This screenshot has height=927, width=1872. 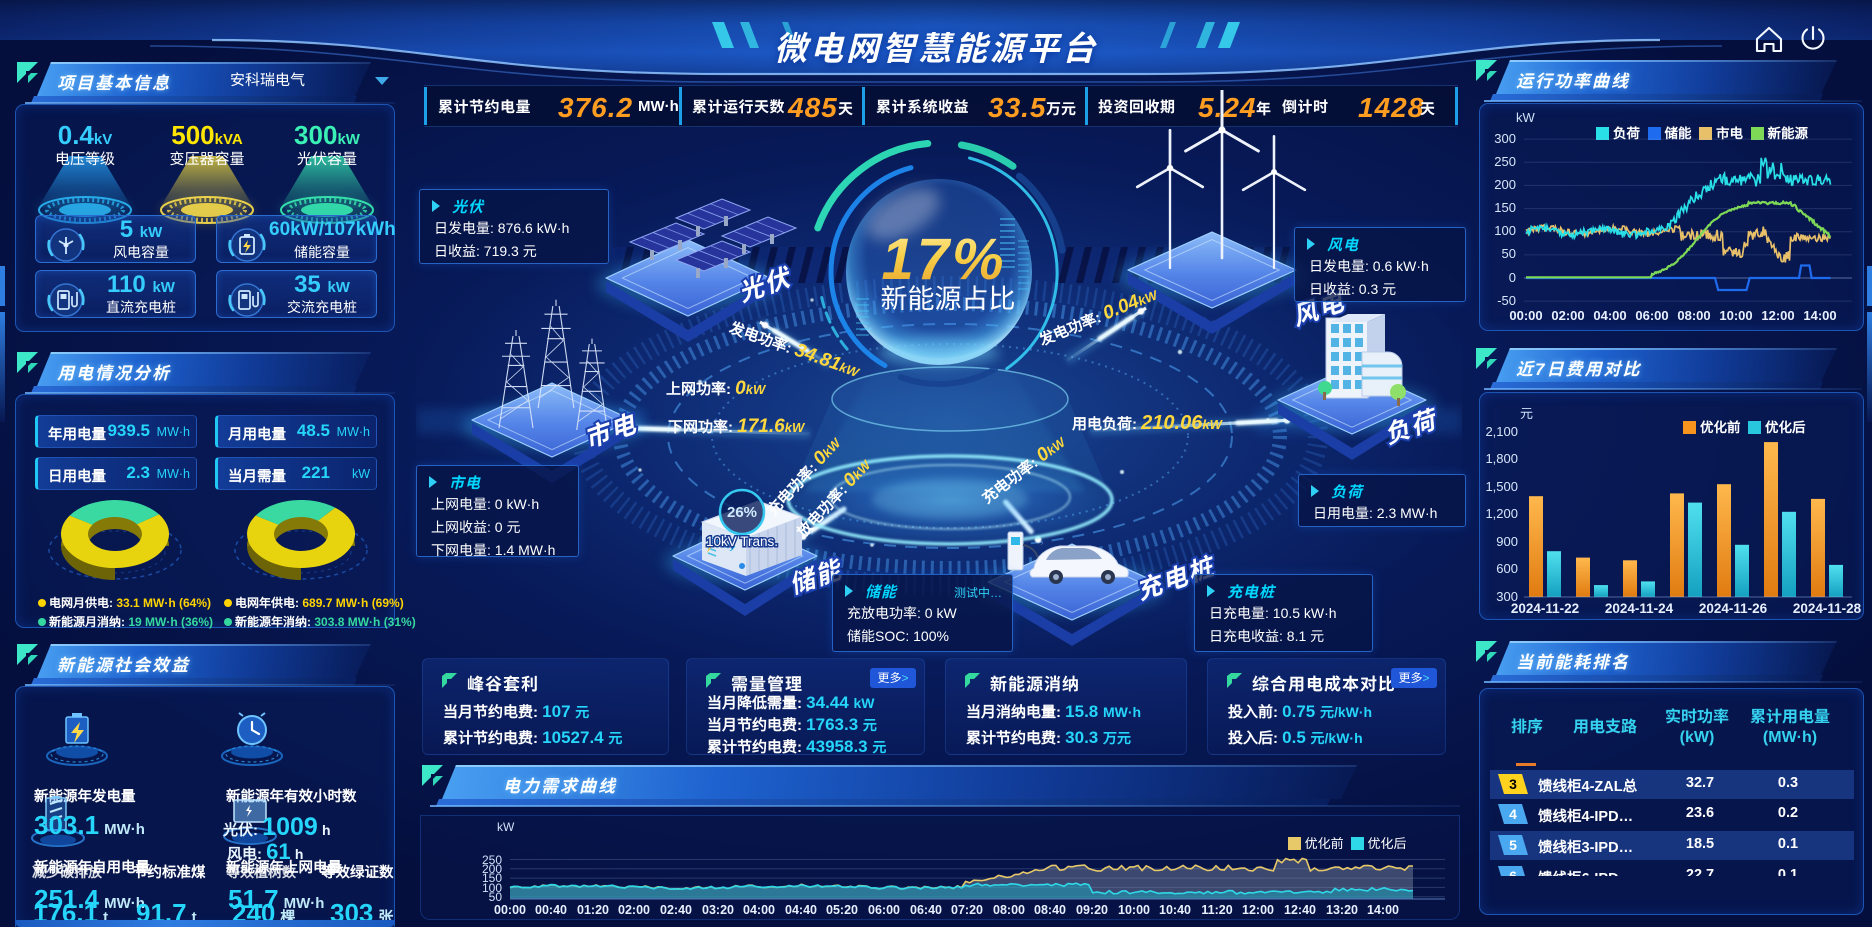 What do you see at coordinates (742, 512) in the screenshot?
I see `svg-text: 26%` at bounding box center [742, 512].